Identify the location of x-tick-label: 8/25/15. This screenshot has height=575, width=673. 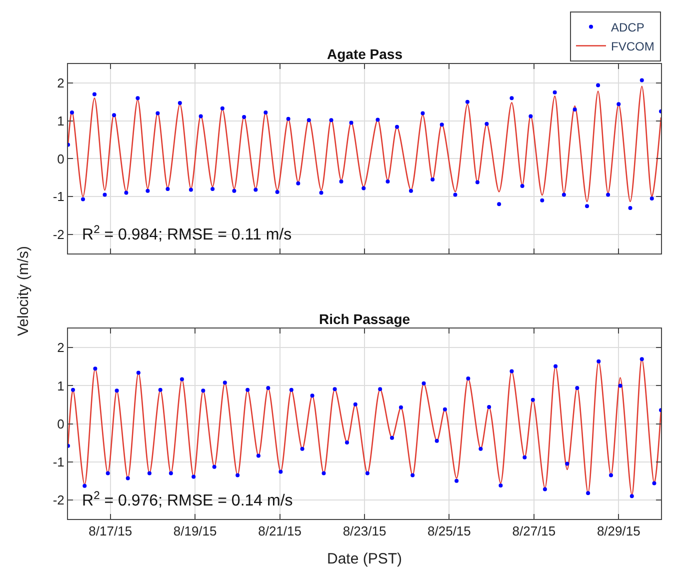
(449, 531).